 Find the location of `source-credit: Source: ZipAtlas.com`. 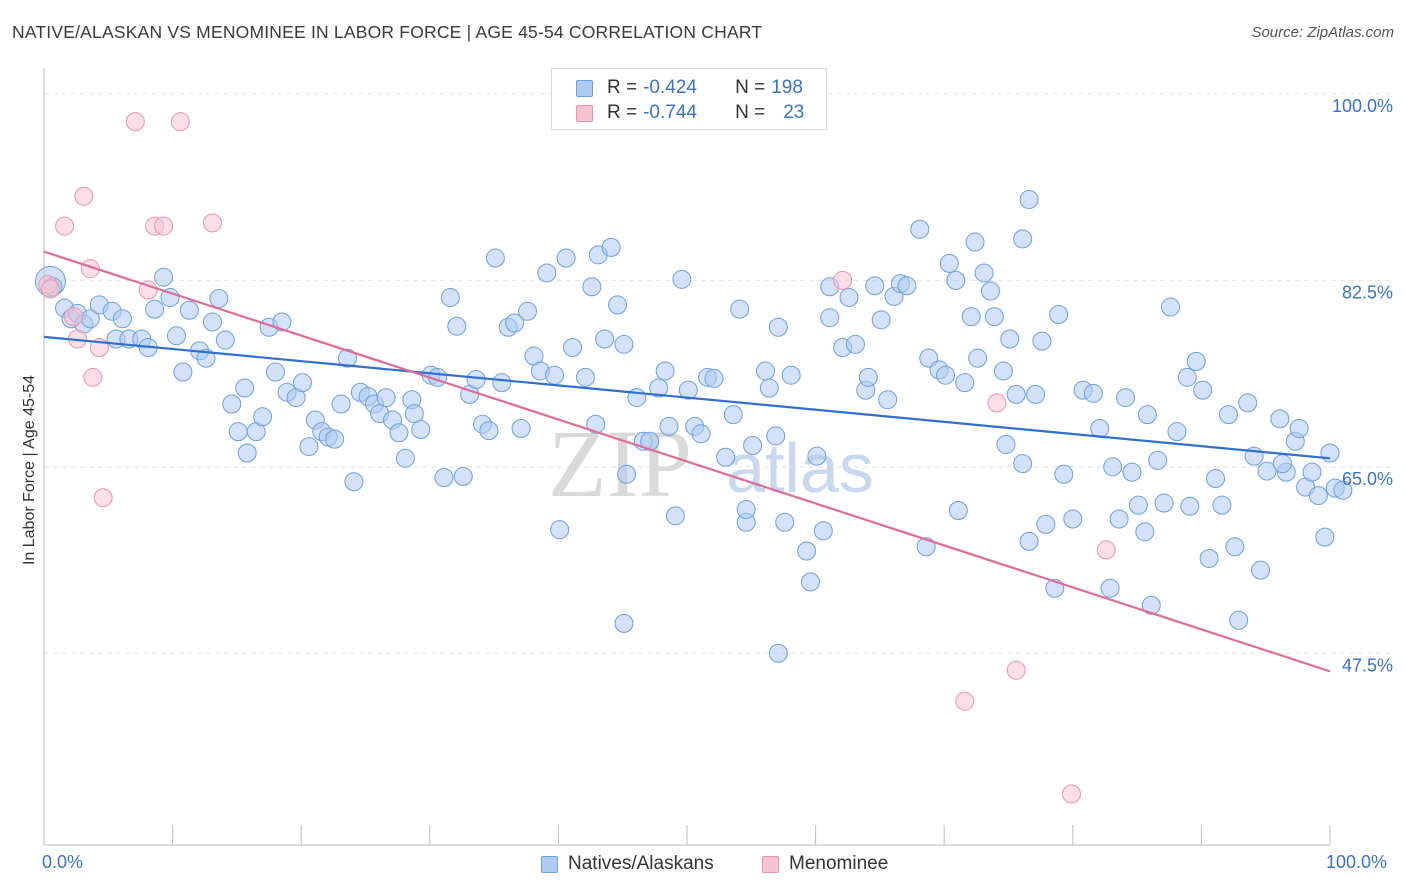

source-credit: Source: ZipAtlas.com is located at coordinates (1322, 32).